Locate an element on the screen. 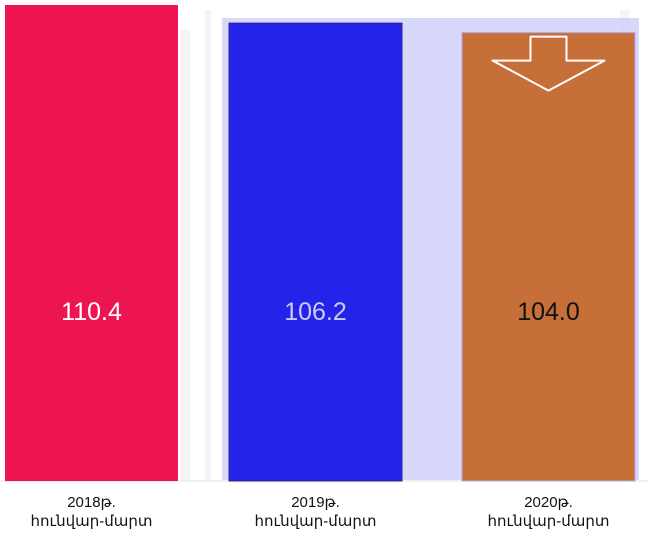 This screenshot has width=649, height=540. down-arrow-icon is located at coordinates (548, 63).